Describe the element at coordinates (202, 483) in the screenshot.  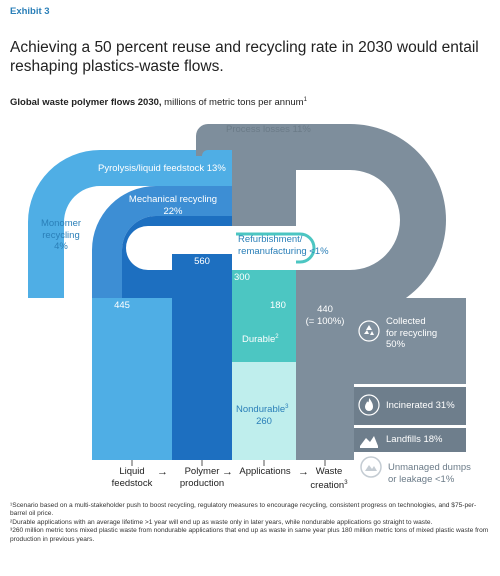
I see `stage-polymer-line2: production` at that location.